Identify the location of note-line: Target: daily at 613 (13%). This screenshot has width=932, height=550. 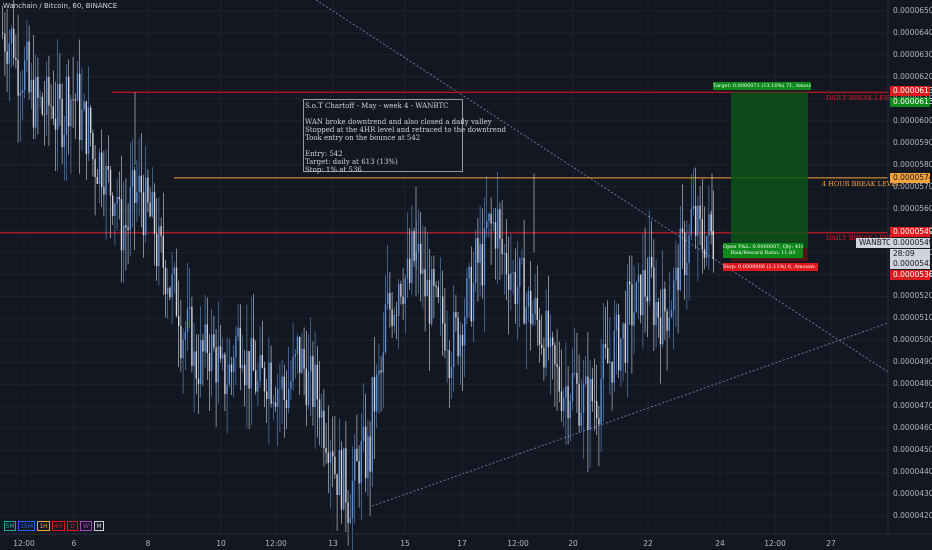
(351, 162).